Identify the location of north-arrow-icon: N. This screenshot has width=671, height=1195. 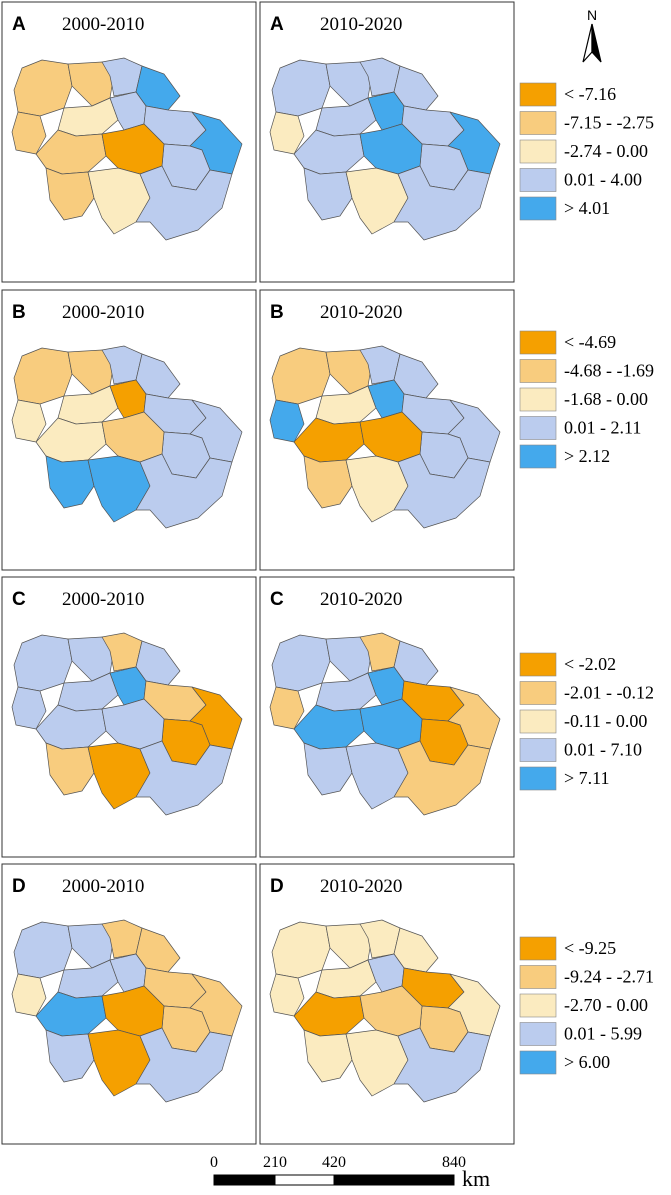
(592, 35).